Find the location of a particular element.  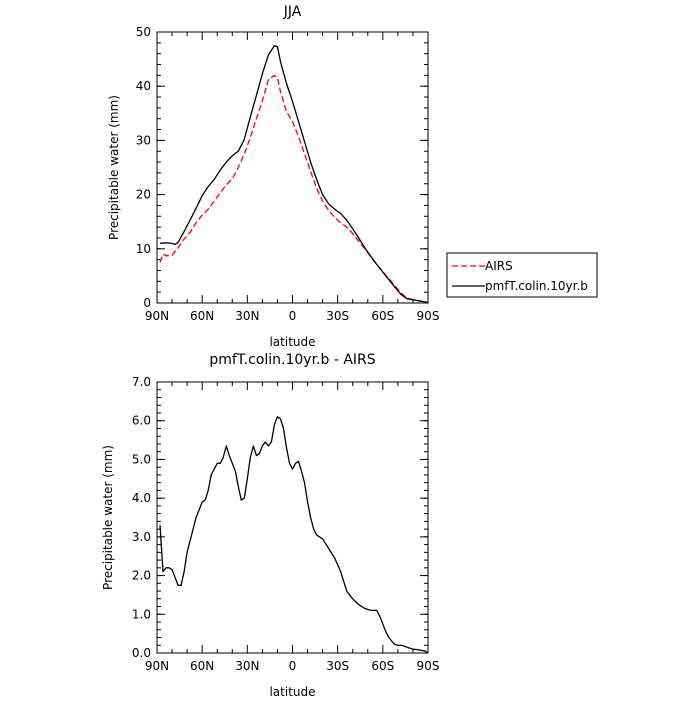

legend: AIRS pmfT.colin.10yr.b is located at coordinates (522, 275).